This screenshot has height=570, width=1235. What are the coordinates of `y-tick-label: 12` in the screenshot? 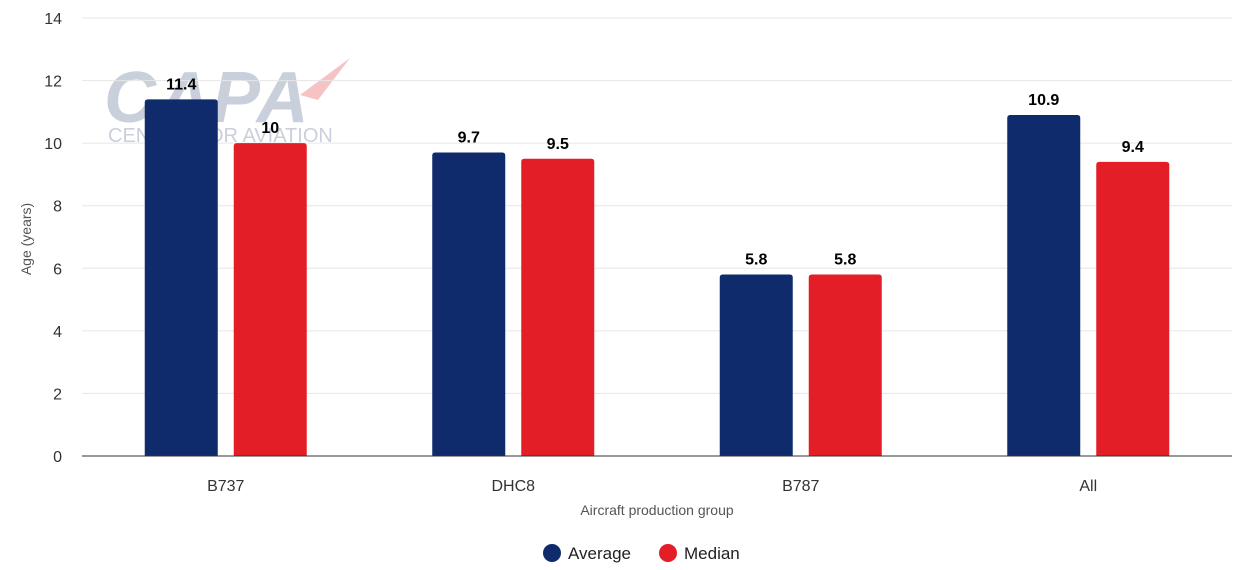 It's located at (53, 82).